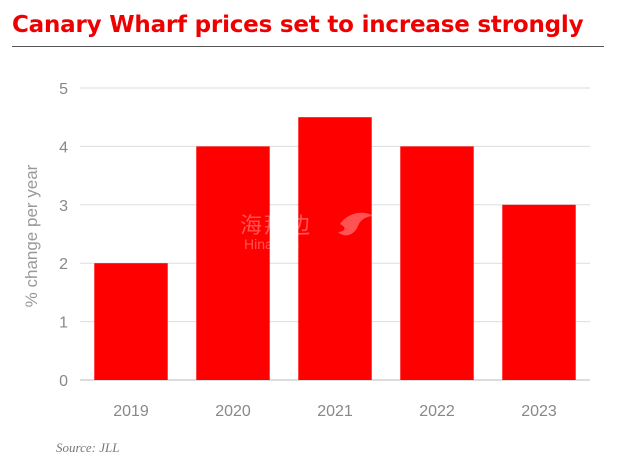 This screenshot has height=467, width=624. Describe the element at coordinates (63, 381) in the screenshot. I see `y-tick-label: 0` at that location.